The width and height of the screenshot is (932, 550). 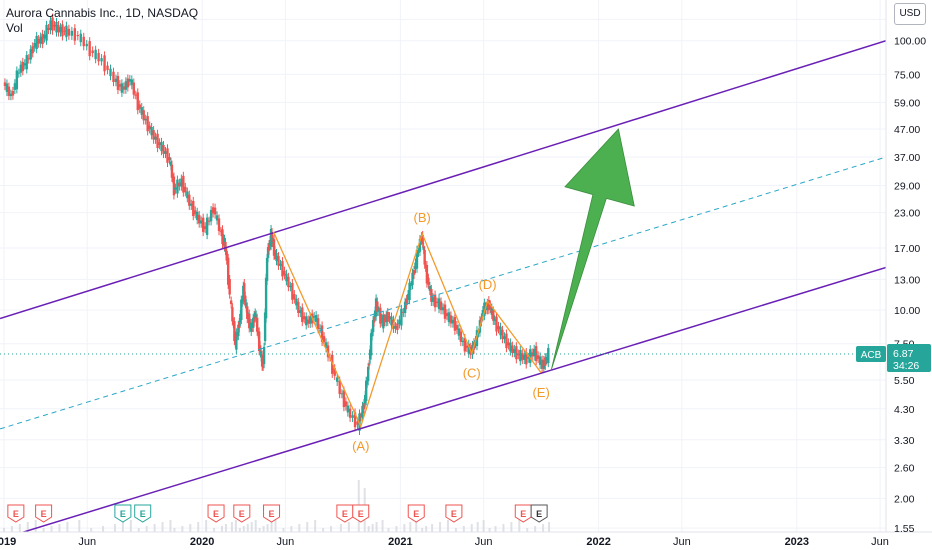 What do you see at coordinates (102, 21) in the screenshot?
I see `chart-header: Aurora Cannabis Inc., 1D, NASDAQ Vol` at bounding box center [102, 21].